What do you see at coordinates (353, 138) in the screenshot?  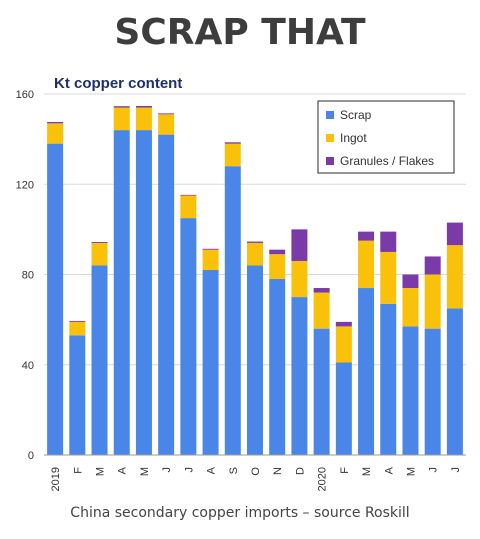 I see `legend-entry: Ingot` at bounding box center [353, 138].